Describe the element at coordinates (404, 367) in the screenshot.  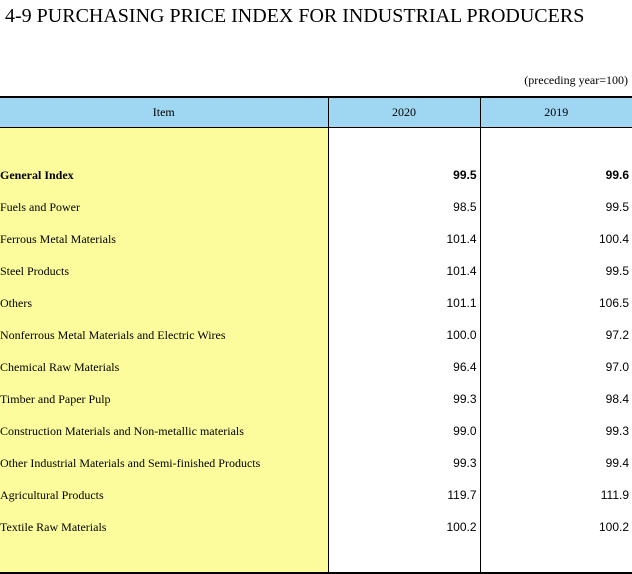
I see `value-2020: 96.4` at that location.